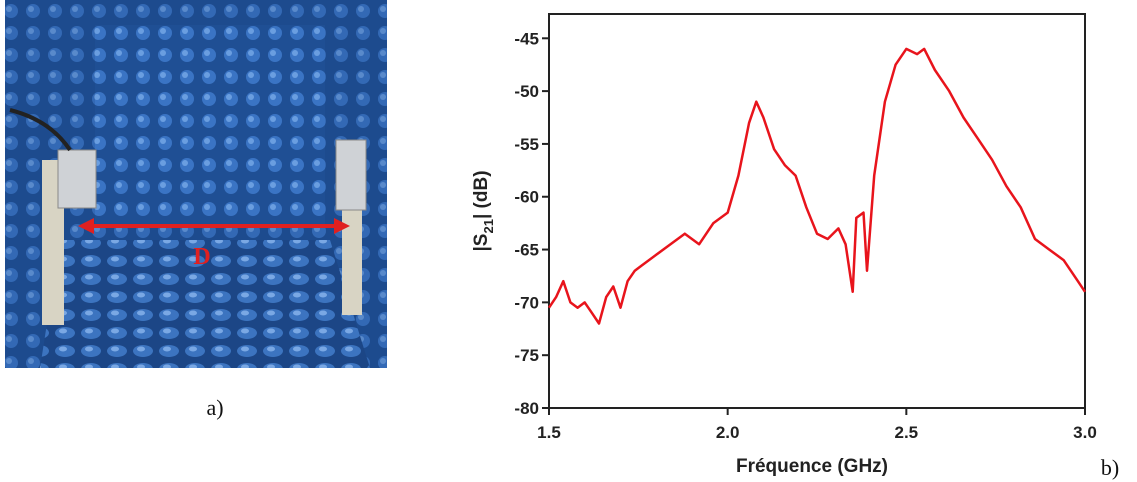  Describe the element at coordinates (526, 38) in the screenshot. I see `y-tick-label: -45` at that location.